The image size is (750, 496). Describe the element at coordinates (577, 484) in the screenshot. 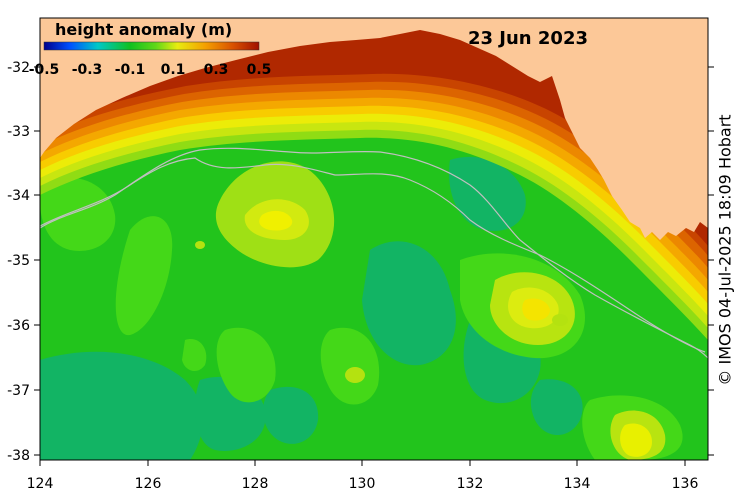

I see `x-tick-label: 134` at that location.